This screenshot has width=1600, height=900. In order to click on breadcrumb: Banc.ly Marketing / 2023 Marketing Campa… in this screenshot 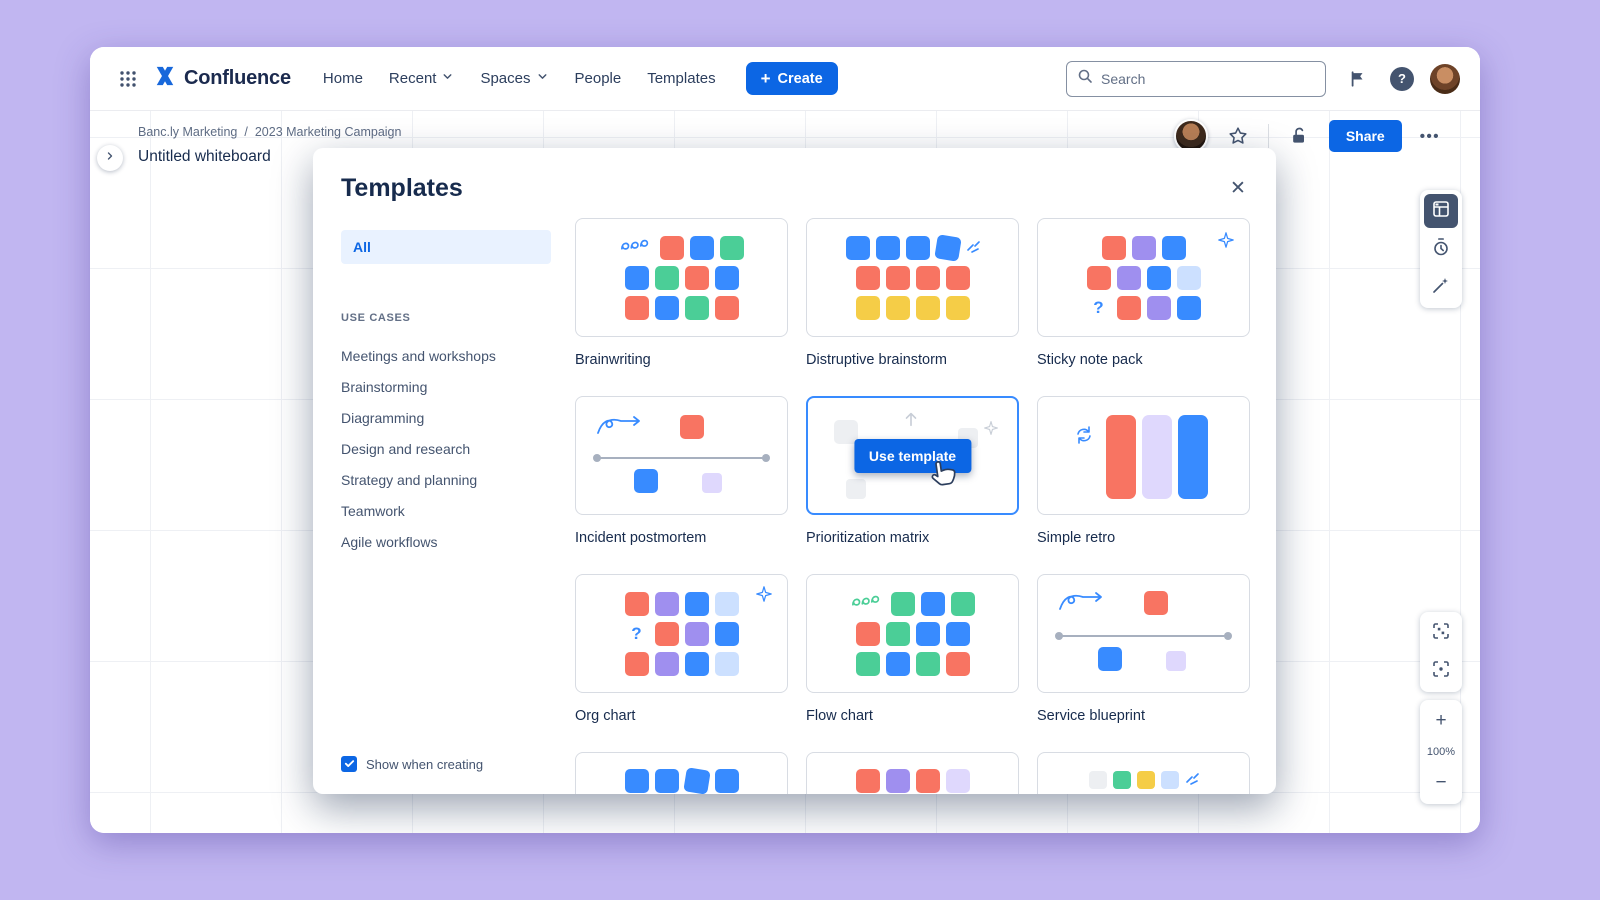, I will do `click(269, 132)`.